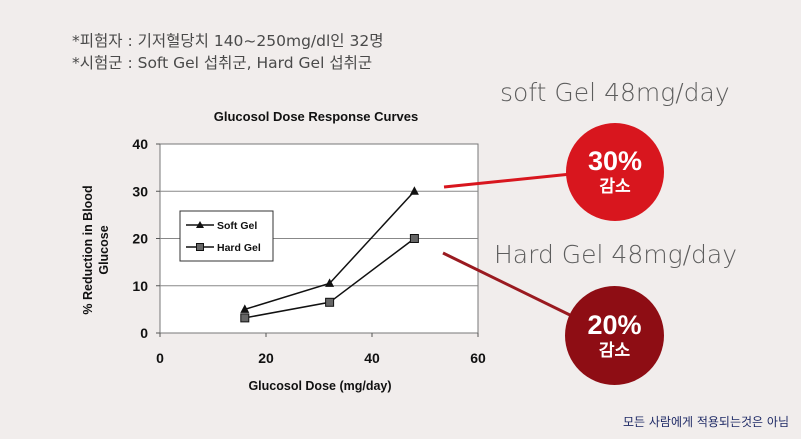  What do you see at coordinates (372, 358) in the screenshot?
I see `x-tick-label-40: 40` at bounding box center [372, 358].